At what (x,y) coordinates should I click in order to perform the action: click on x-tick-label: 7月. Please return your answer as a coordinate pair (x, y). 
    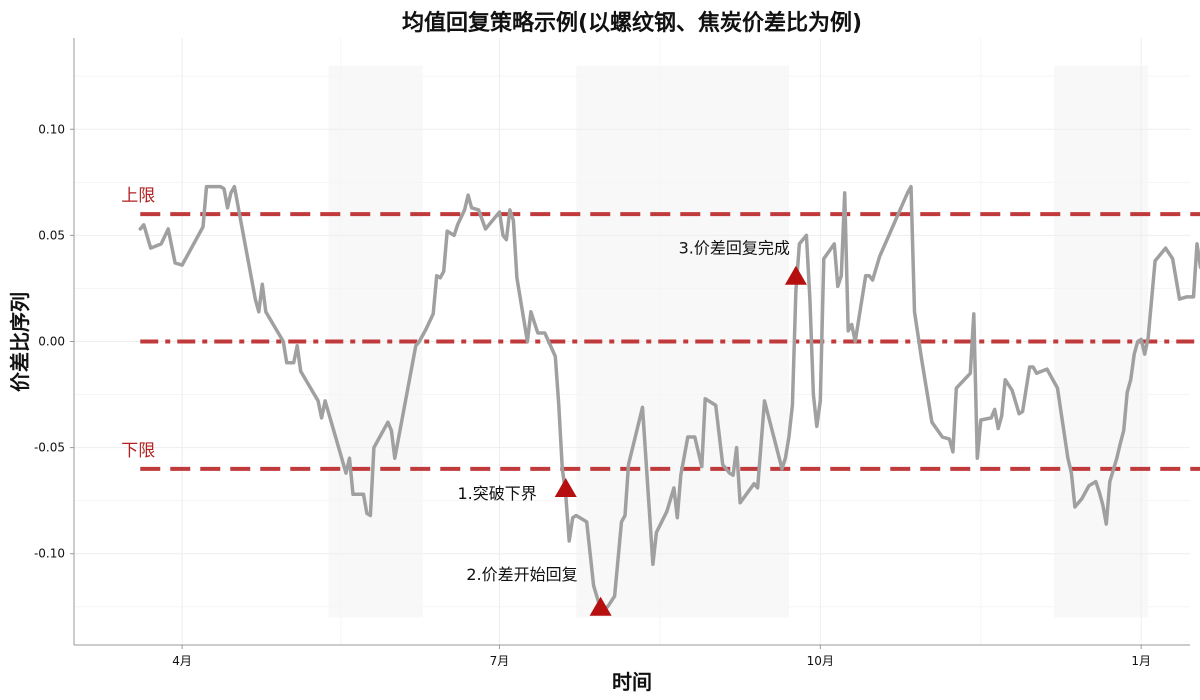
    Looking at the image, I should click on (500, 661).